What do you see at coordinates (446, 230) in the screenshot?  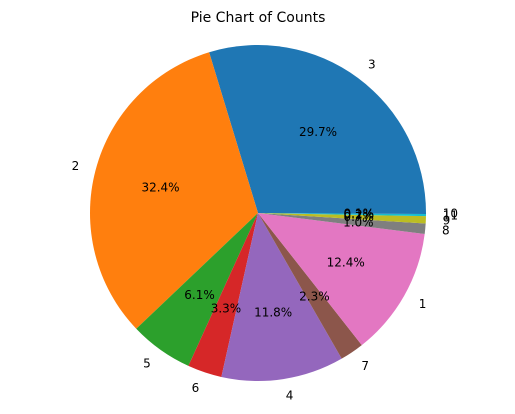 I see `pie-label-8: 8` at bounding box center [446, 230].